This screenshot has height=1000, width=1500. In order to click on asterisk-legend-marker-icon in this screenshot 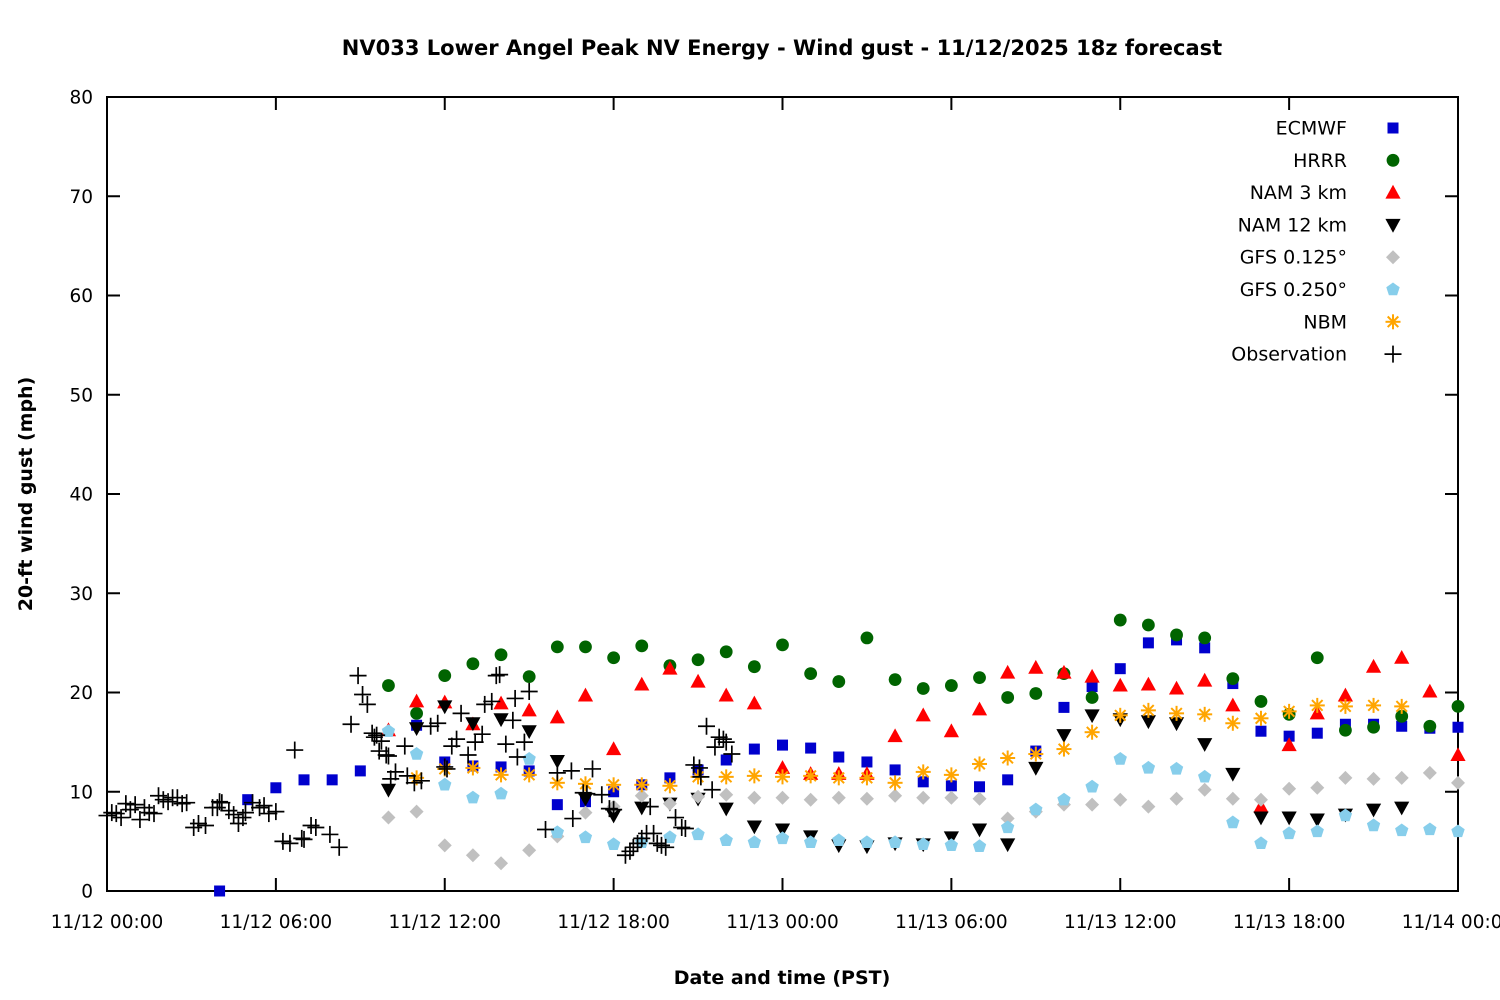, I will do `click(1393, 322)`.